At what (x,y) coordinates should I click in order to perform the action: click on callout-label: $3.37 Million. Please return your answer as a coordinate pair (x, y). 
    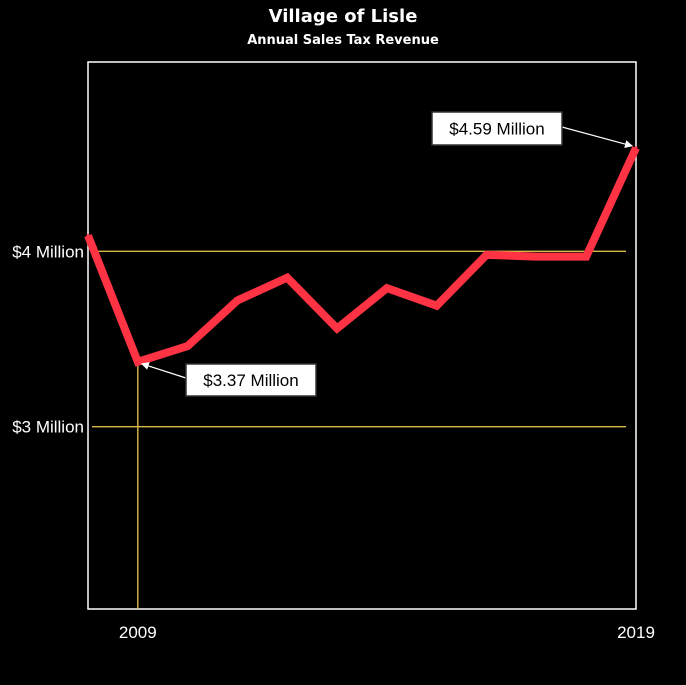
    Looking at the image, I should click on (250, 380).